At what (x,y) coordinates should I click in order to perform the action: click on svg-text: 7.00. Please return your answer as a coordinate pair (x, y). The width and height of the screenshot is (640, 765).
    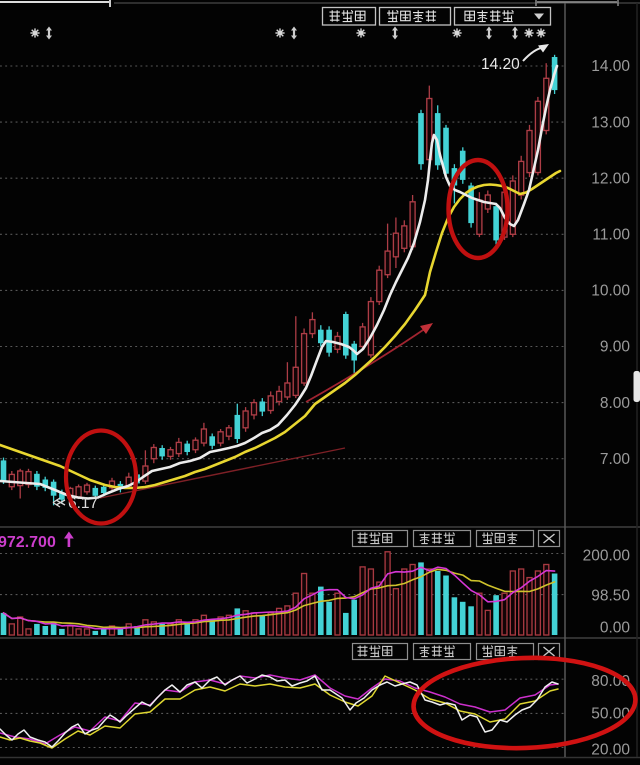
    Looking at the image, I should click on (615, 459).